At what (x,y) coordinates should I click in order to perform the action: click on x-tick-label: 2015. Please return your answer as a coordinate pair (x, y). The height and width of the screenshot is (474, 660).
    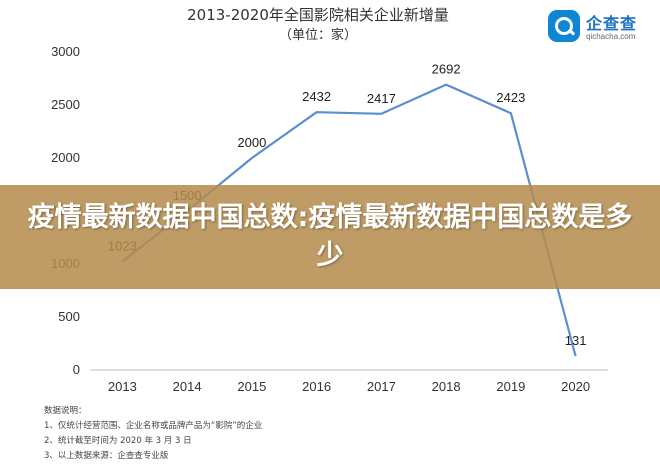
    Looking at the image, I should click on (251, 386).